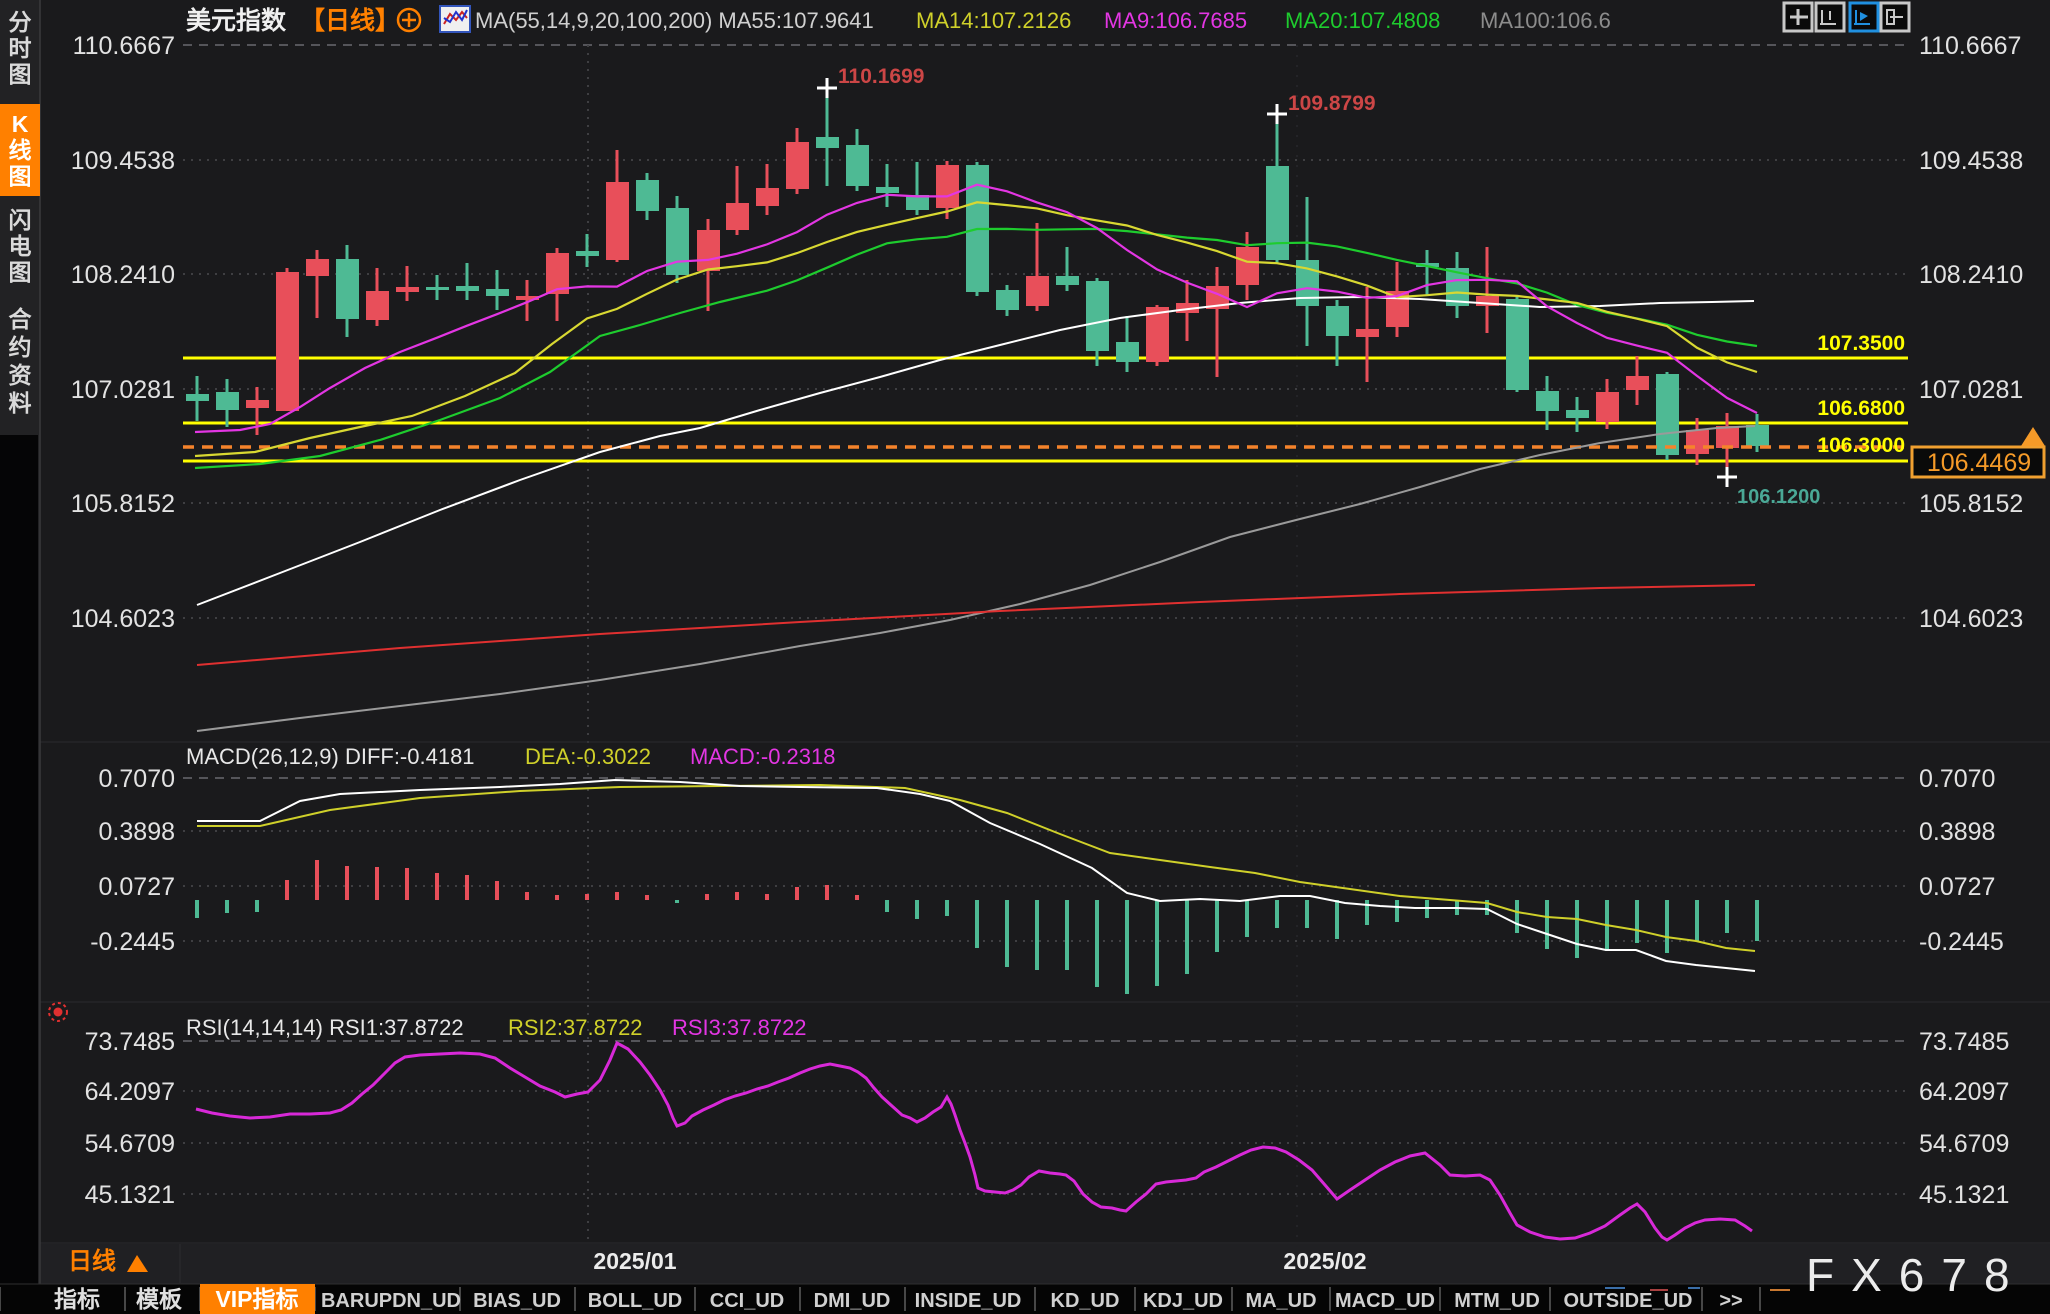 The image size is (2050, 1314). I want to click on svg-text: KD_UD, so click(1085, 1301).